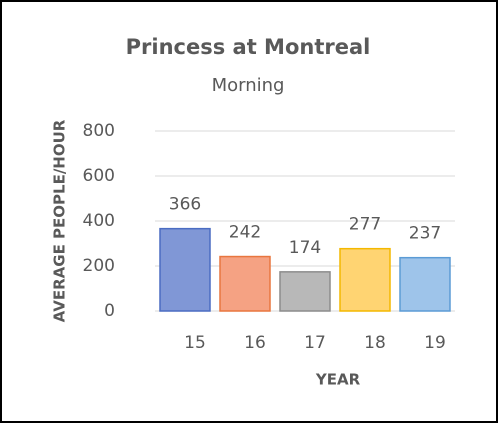  Describe the element at coordinates (365, 225) in the screenshot. I see `data-label: 277` at that location.